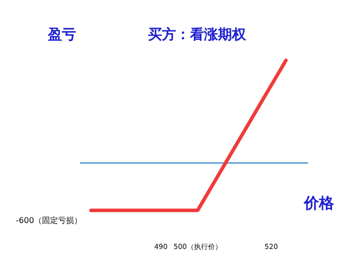 This screenshot has height=266, width=360. I want to click on y-axis-title: 盈亏, so click(62, 35).